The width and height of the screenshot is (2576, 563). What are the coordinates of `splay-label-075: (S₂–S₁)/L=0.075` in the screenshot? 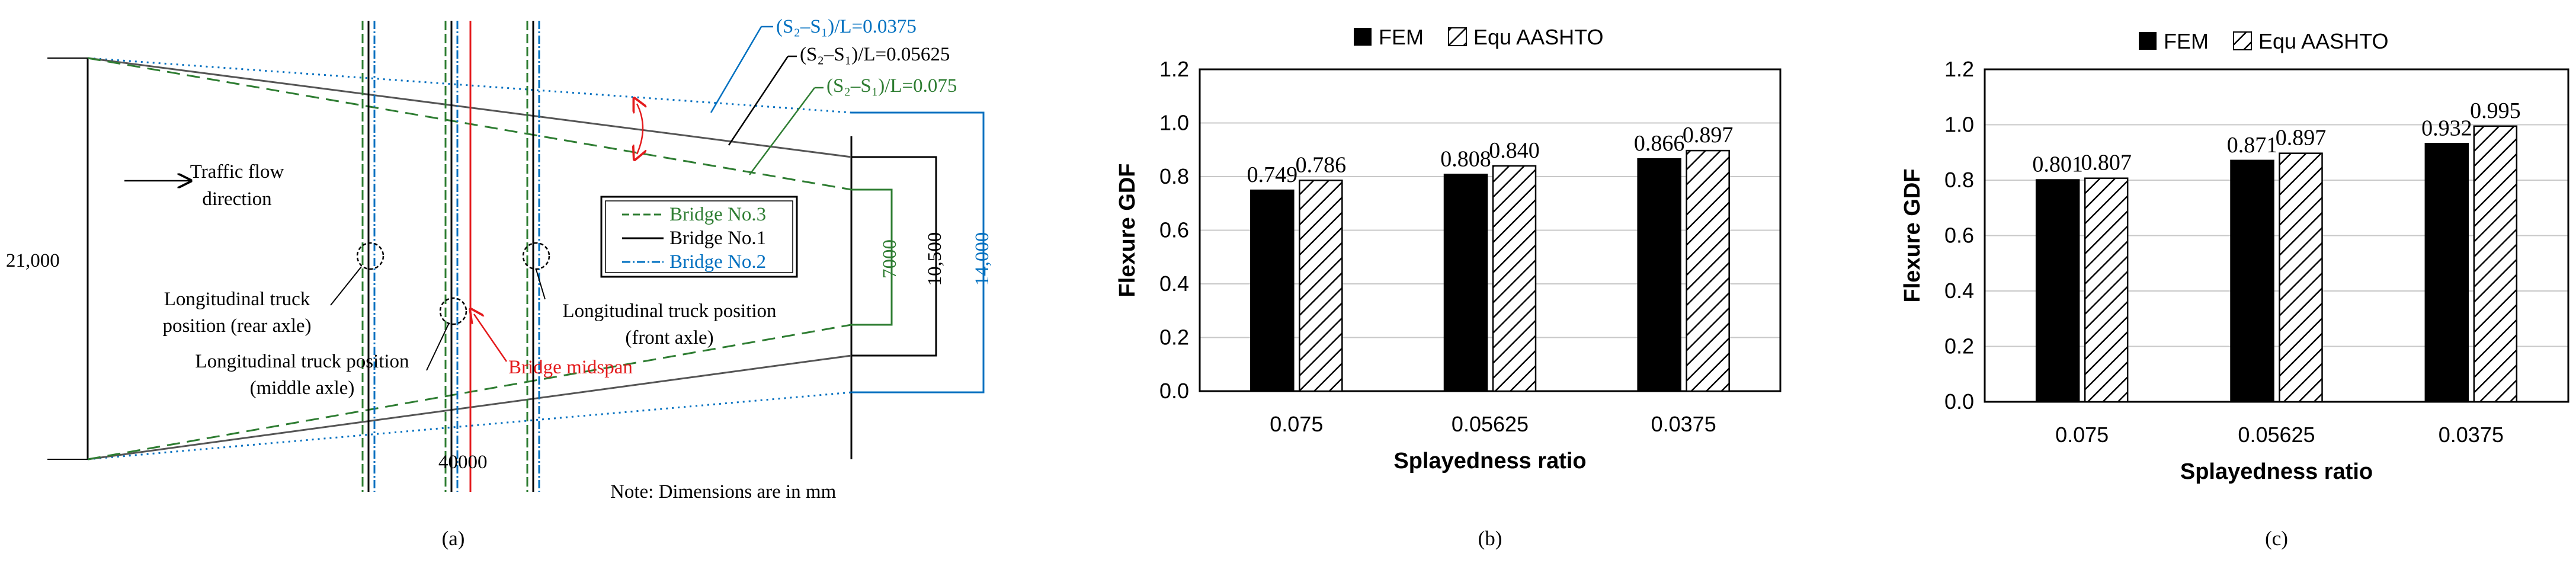 It's located at (892, 86).